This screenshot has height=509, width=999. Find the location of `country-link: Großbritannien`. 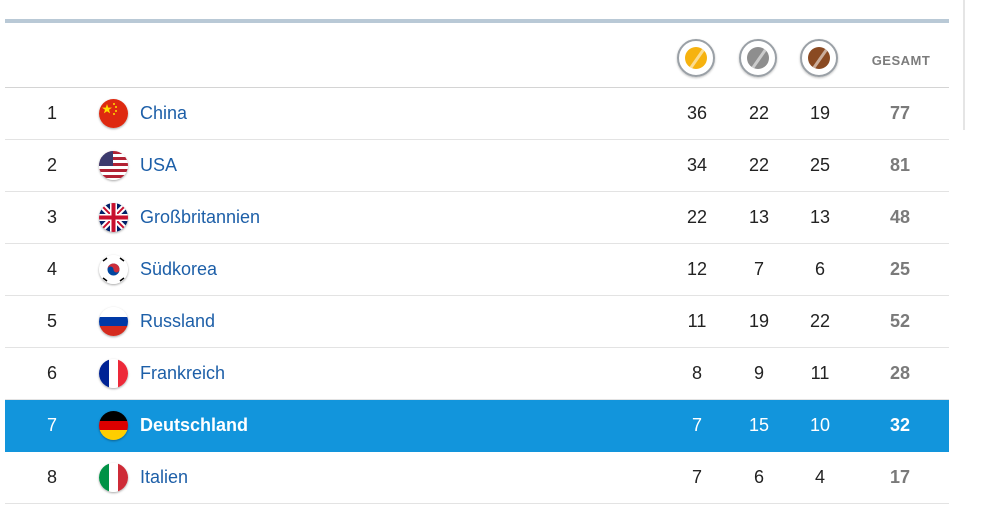

country-link: Großbritannien is located at coordinates (200, 217).